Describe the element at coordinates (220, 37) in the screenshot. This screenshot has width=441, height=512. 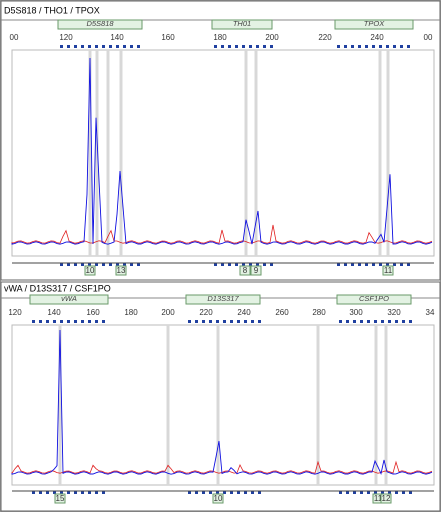
I see `axis-tick-label: 180` at that location.